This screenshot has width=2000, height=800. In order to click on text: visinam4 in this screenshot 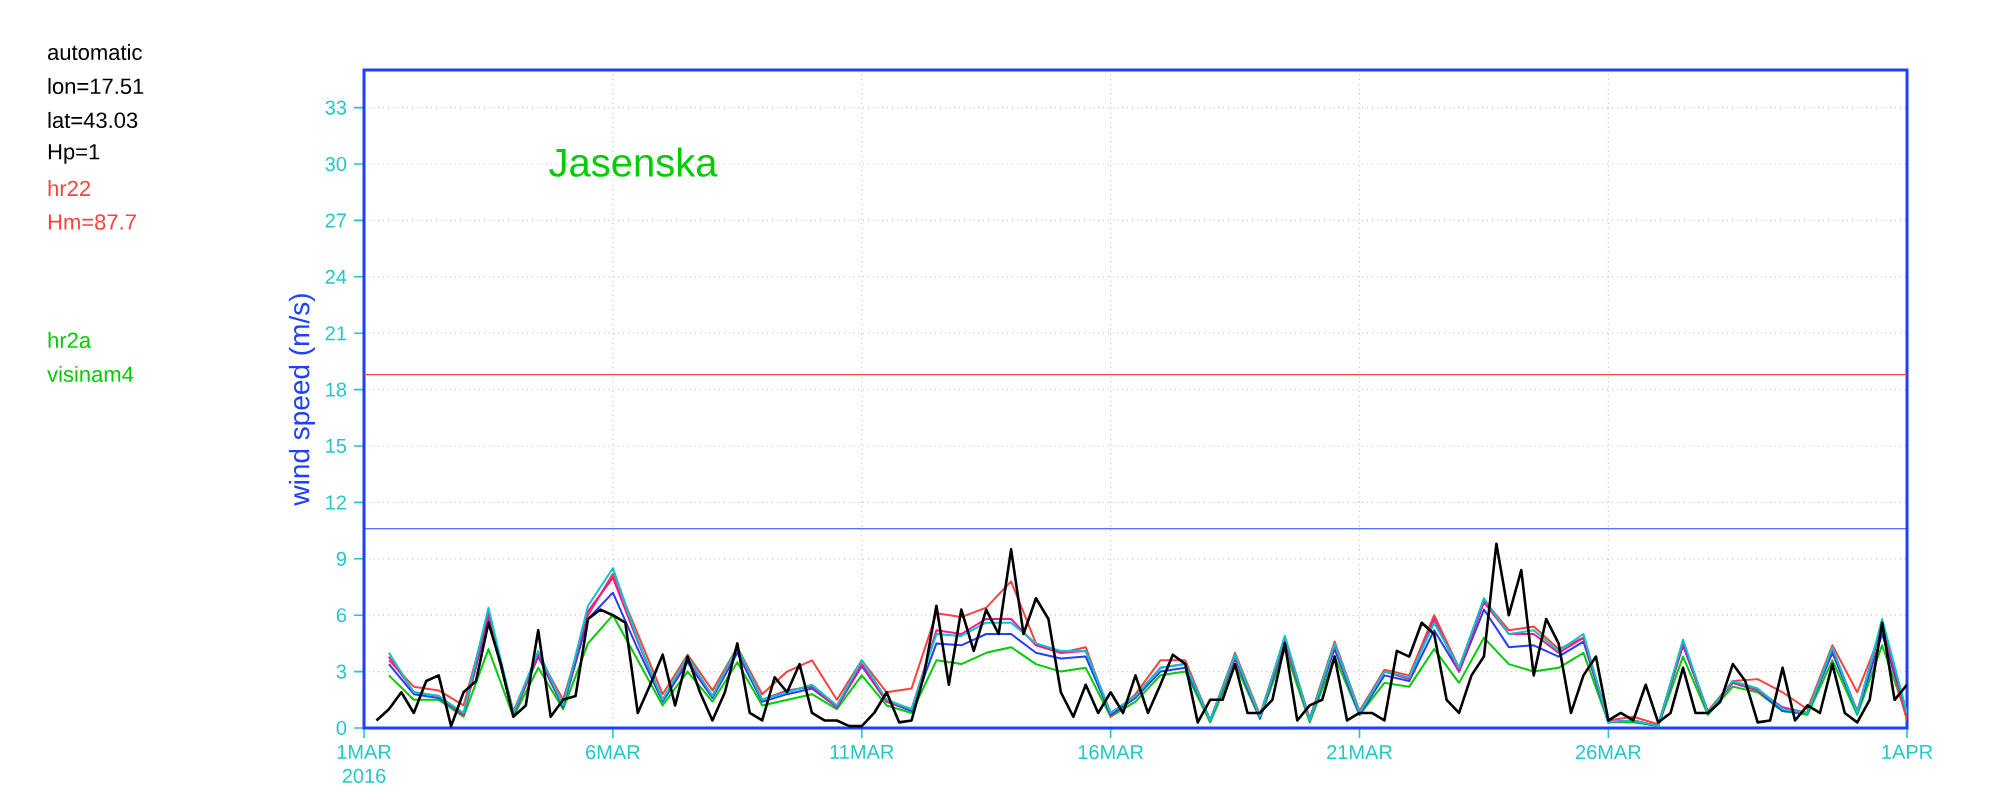, I will do `click(90, 374)`.